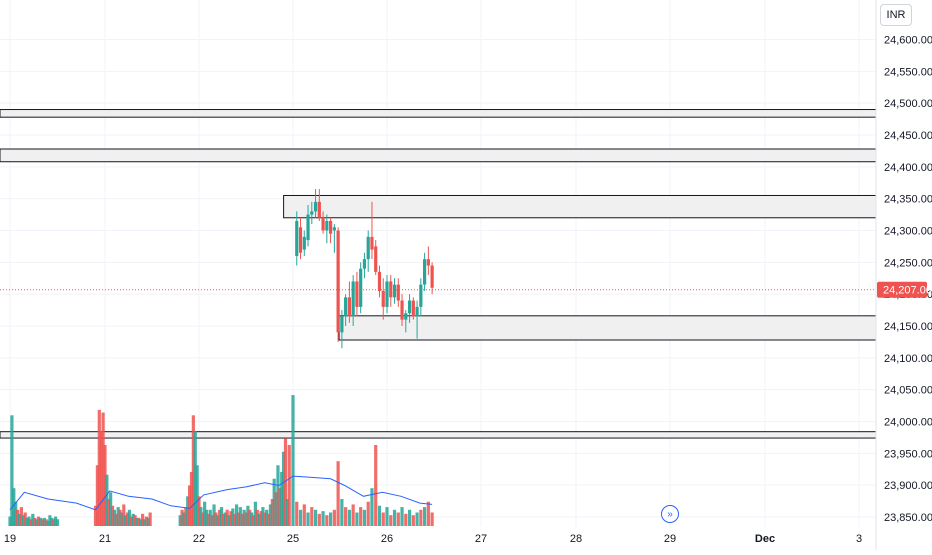 The width and height of the screenshot is (932, 555). Describe the element at coordinates (859, 539) in the screenshot. I see `x-tick-label: 3` at that location.